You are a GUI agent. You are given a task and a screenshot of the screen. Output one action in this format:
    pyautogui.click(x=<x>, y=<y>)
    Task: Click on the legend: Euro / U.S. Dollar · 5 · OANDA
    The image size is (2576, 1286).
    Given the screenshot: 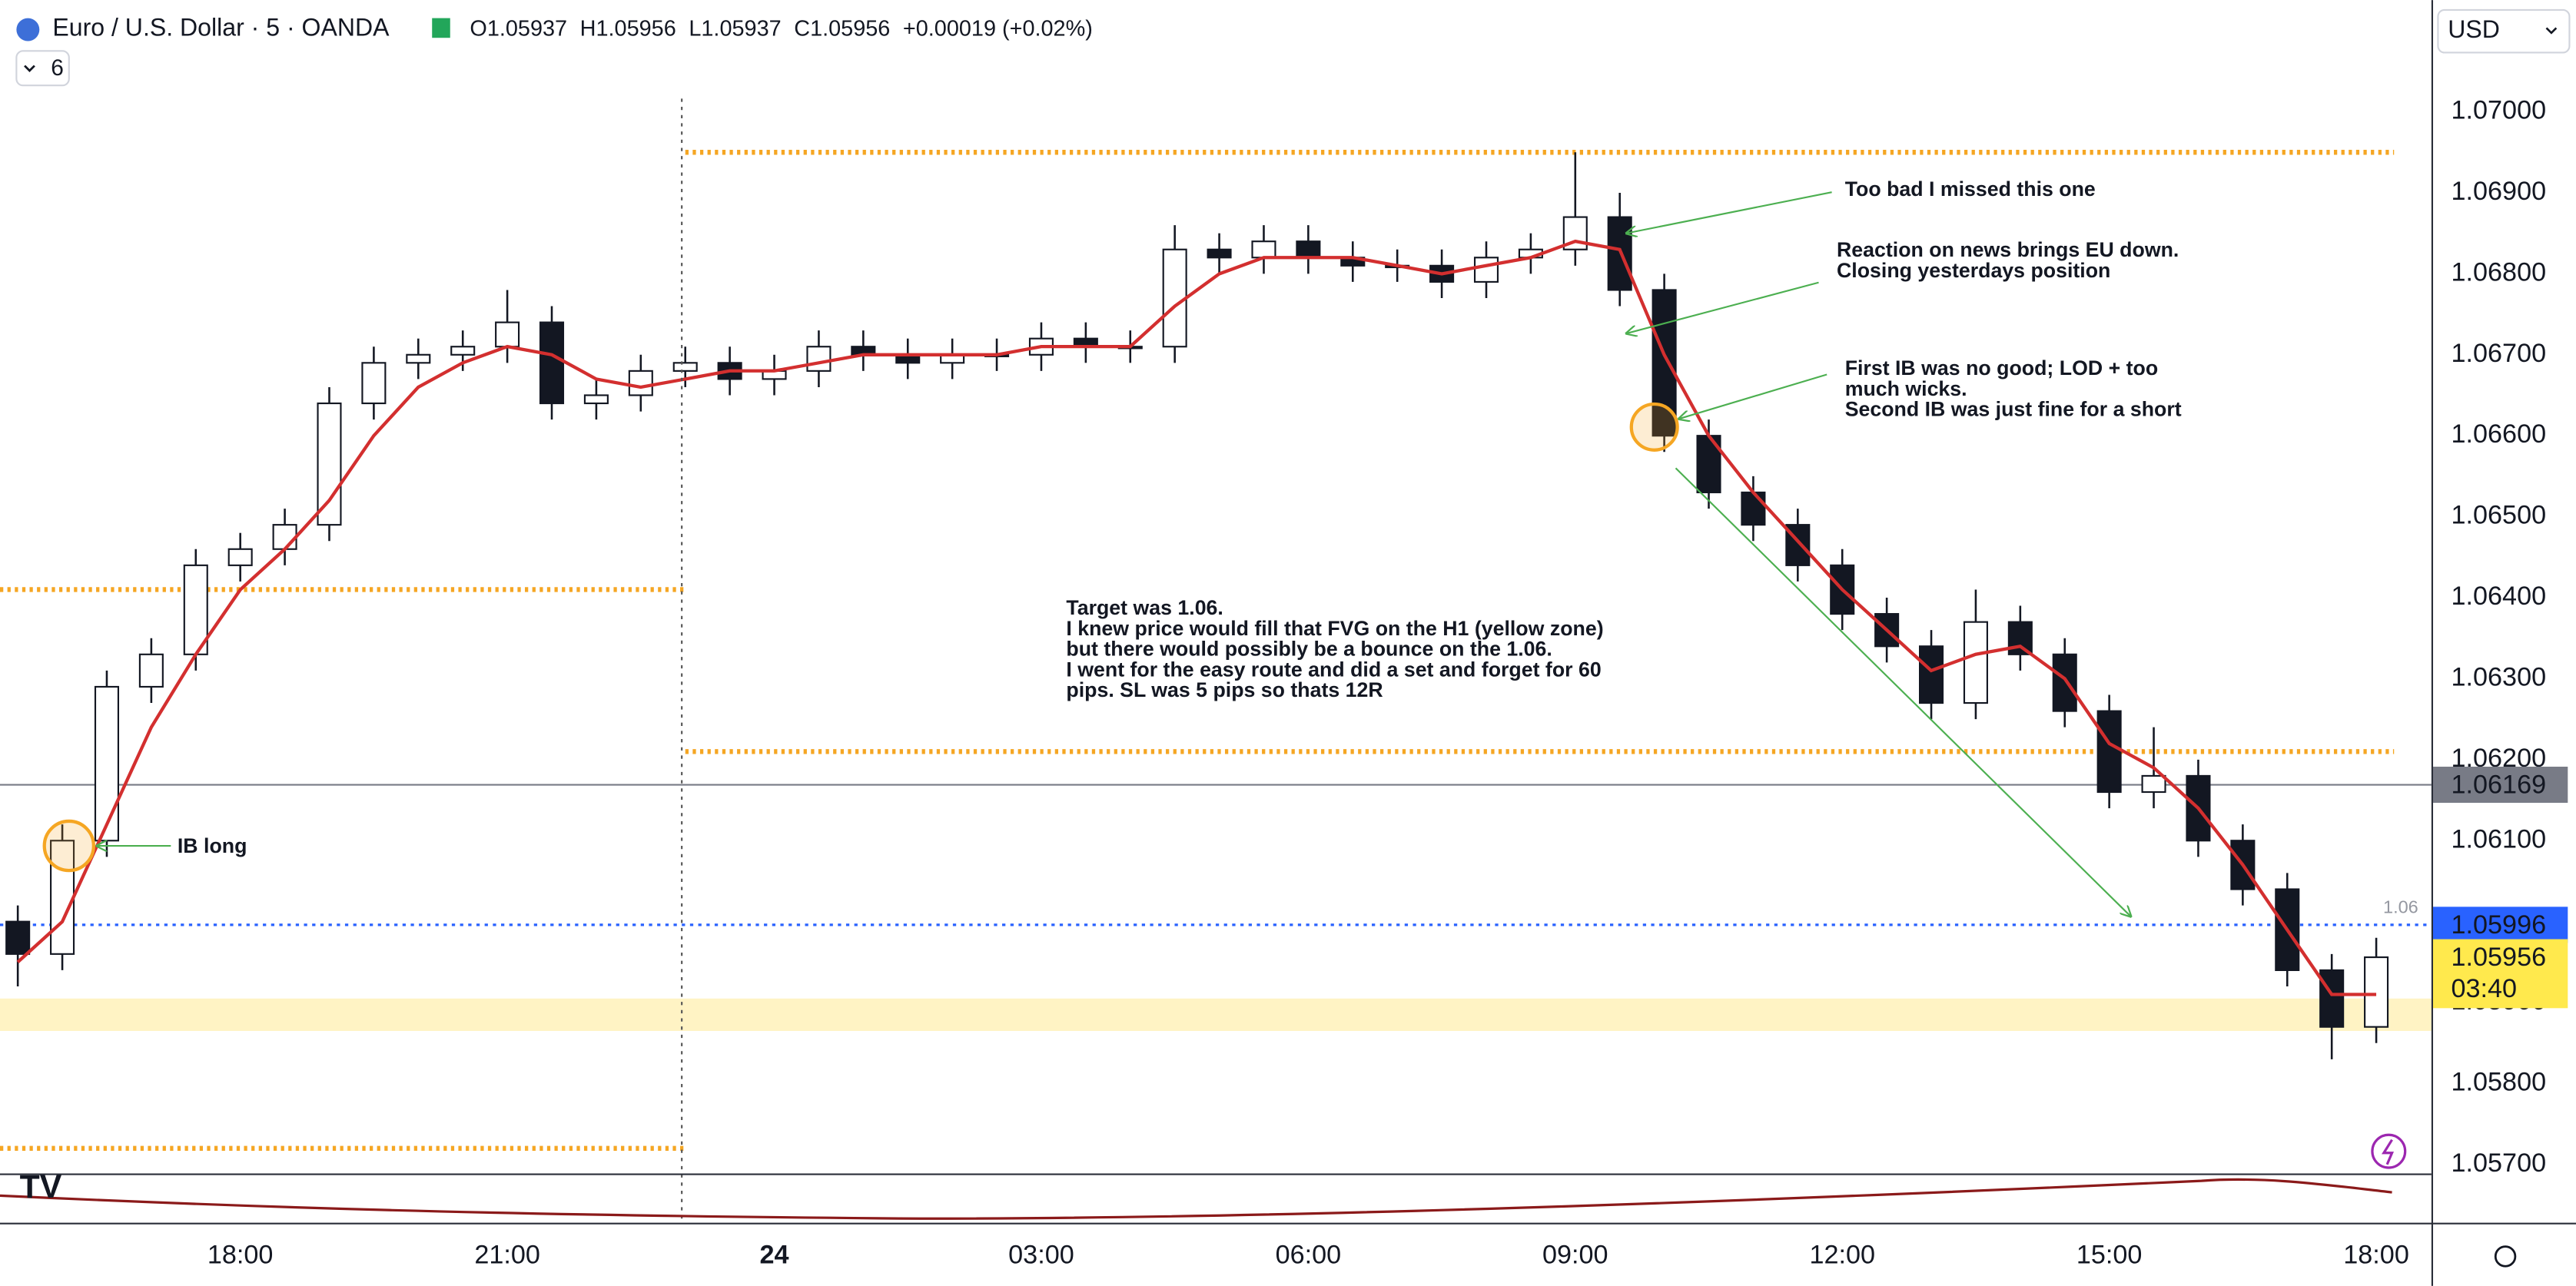 What is the action you would take?
    pyautogui.click(x=221, y=27)
    